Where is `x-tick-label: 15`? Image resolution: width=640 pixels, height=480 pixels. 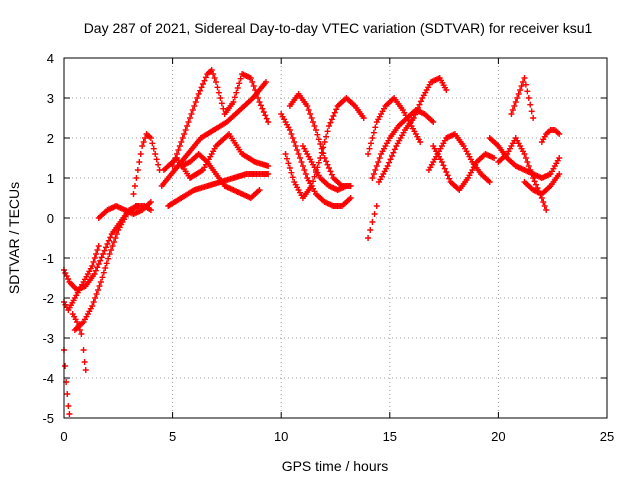 x-tick-label: 15 is located at coordinates (390, 436).